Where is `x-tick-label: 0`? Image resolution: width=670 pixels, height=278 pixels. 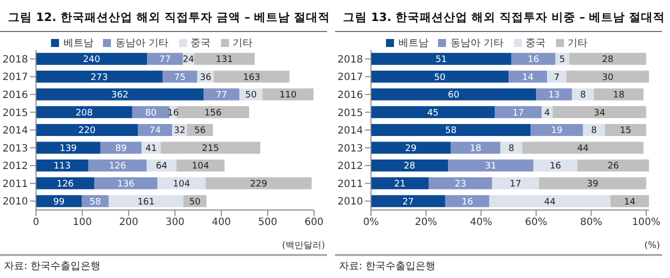 x-tick-label: 0 is located at coordinates (36, 222).